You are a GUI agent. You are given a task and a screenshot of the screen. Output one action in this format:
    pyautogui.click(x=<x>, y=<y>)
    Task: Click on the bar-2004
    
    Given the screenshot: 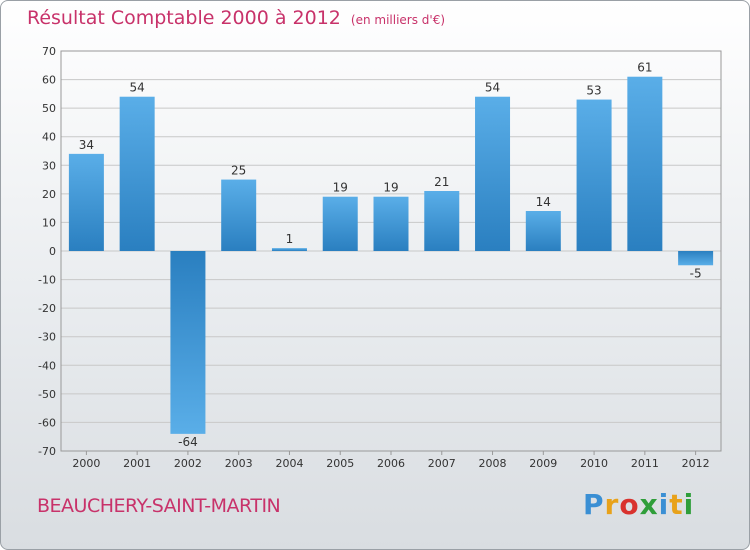 What is the action you would take?
    pyautogui.click(x=289, y=249)
    